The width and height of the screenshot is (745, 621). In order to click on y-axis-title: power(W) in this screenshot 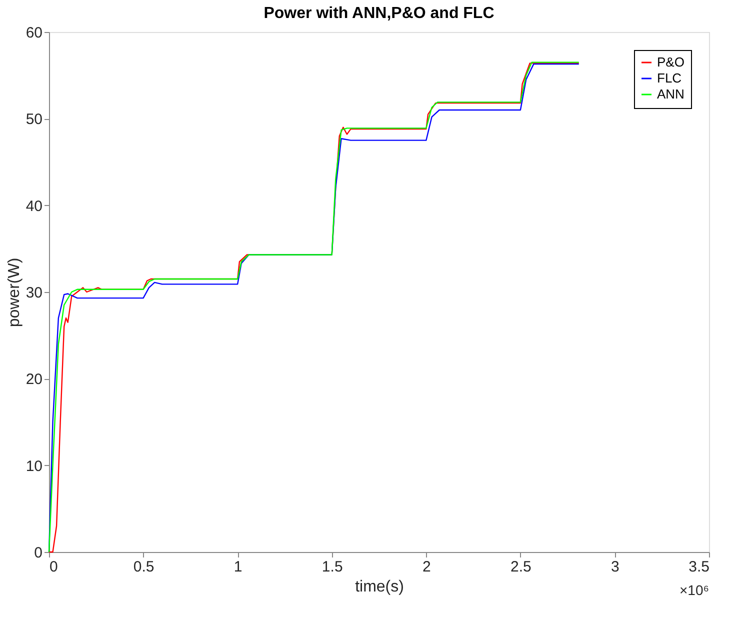, I will do `click(14, 293)`.